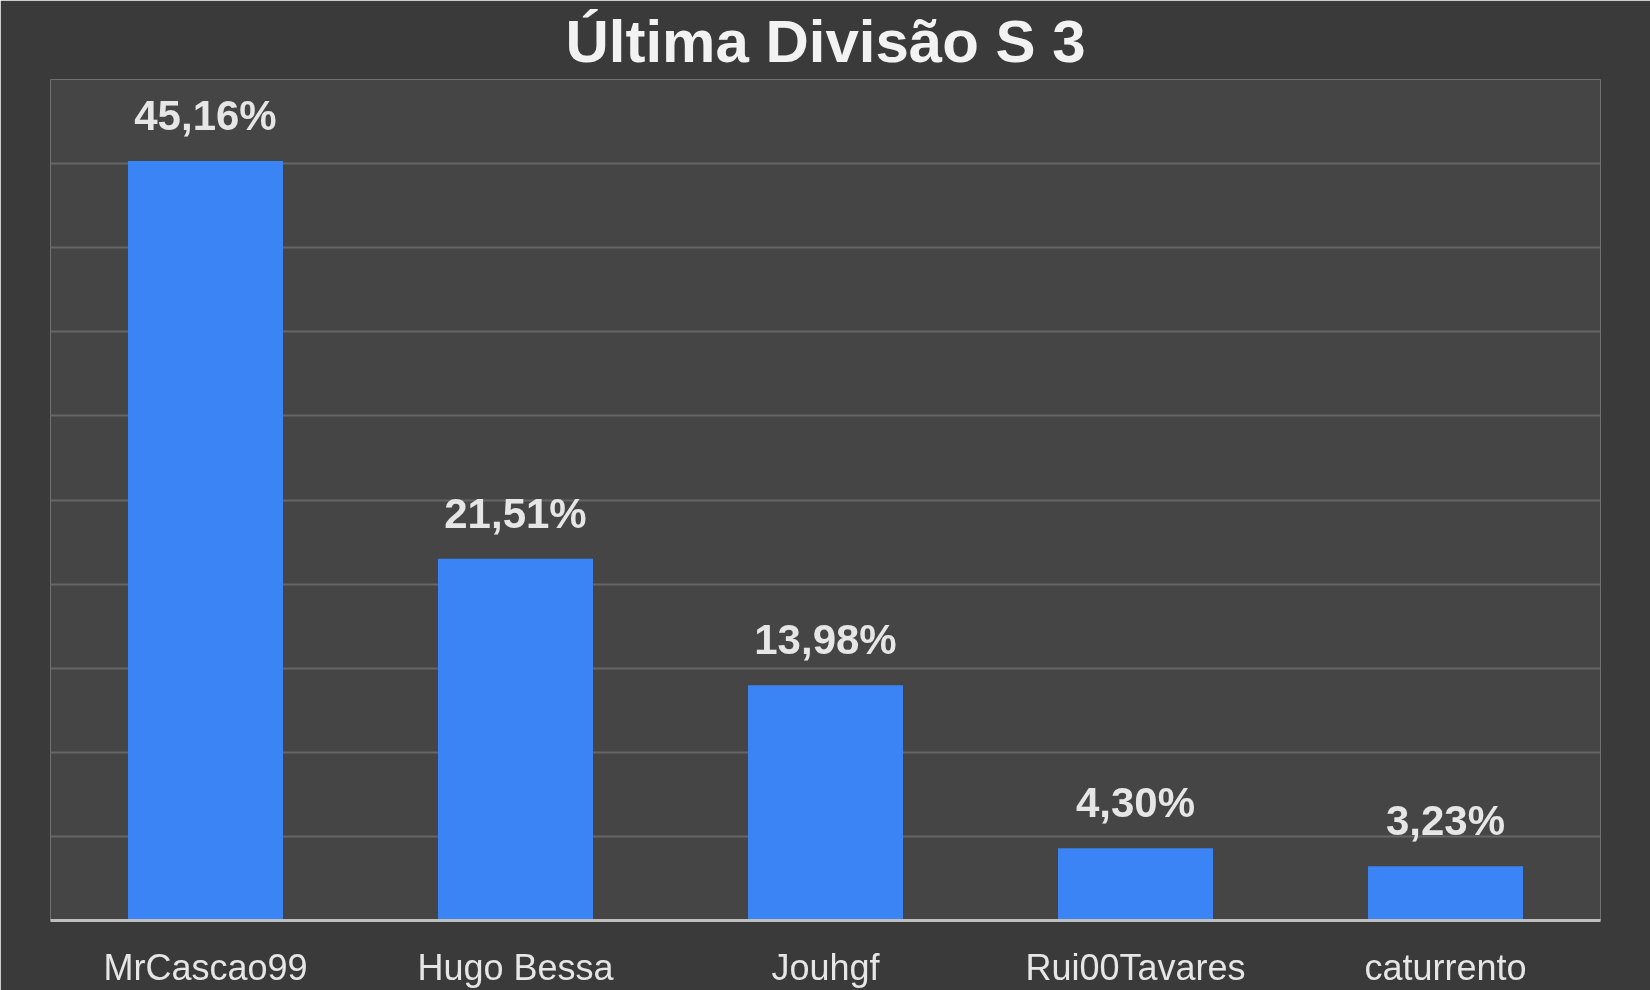  I want to click on data-label: 4,30%, so click(1135, 803).